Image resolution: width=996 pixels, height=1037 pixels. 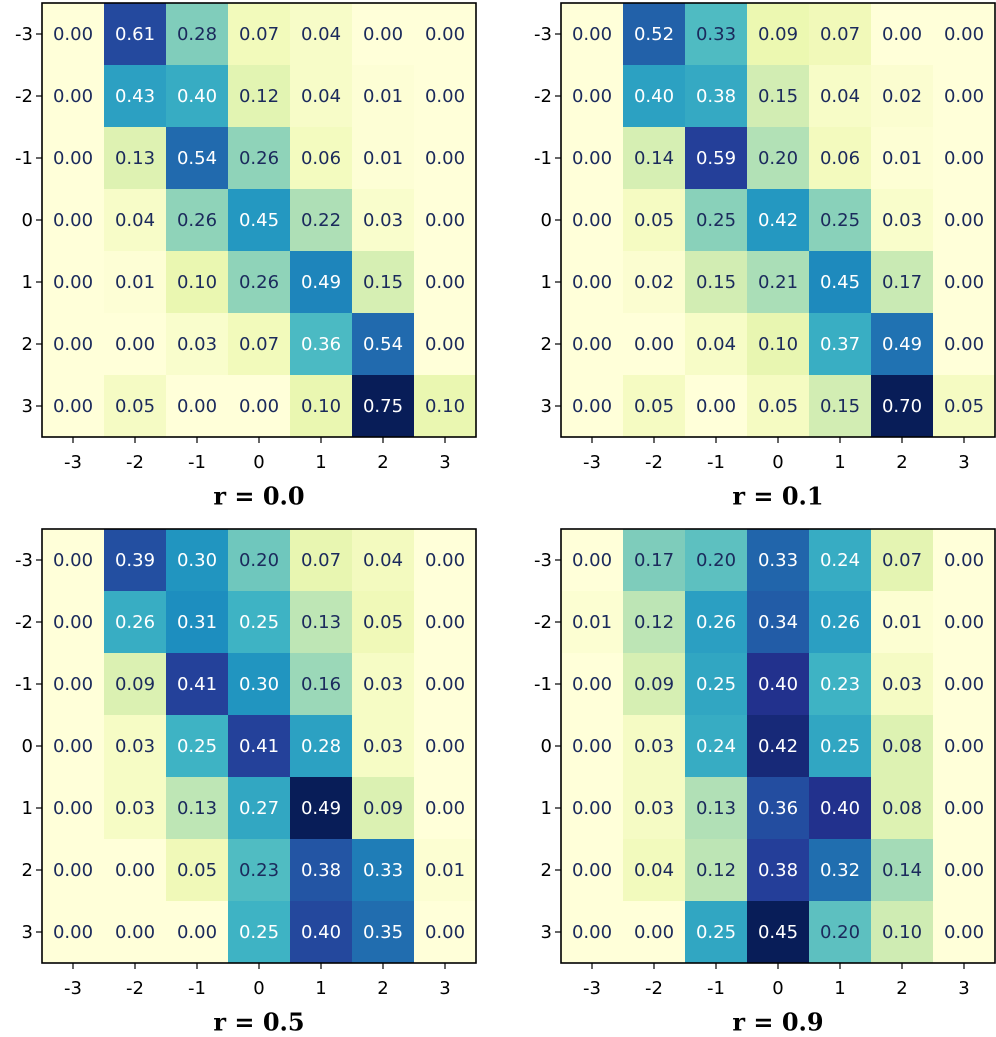 I want to click on cell-label: 0.15, so click(x=840, y=406).